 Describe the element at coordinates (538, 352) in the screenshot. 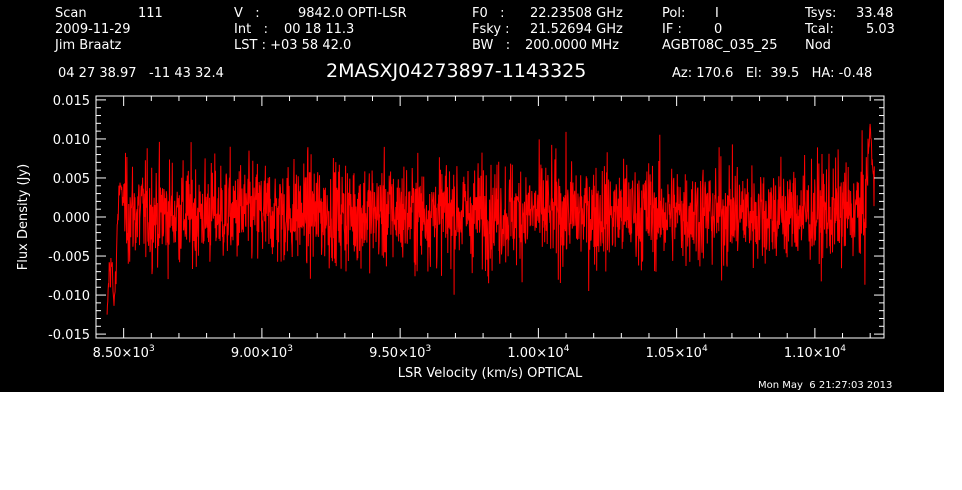

I see `x-tick-label: 1.00×10⁴` at that location.